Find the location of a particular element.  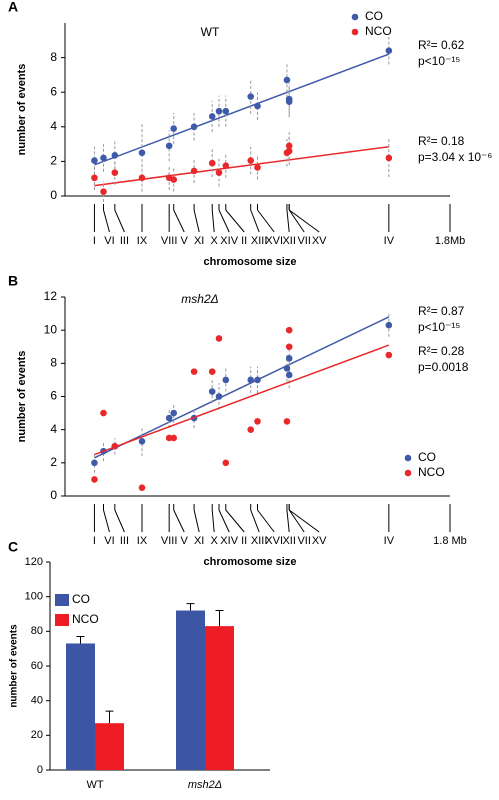

x-tick-label: 1.8Mb is located at coordinates (450, 241).